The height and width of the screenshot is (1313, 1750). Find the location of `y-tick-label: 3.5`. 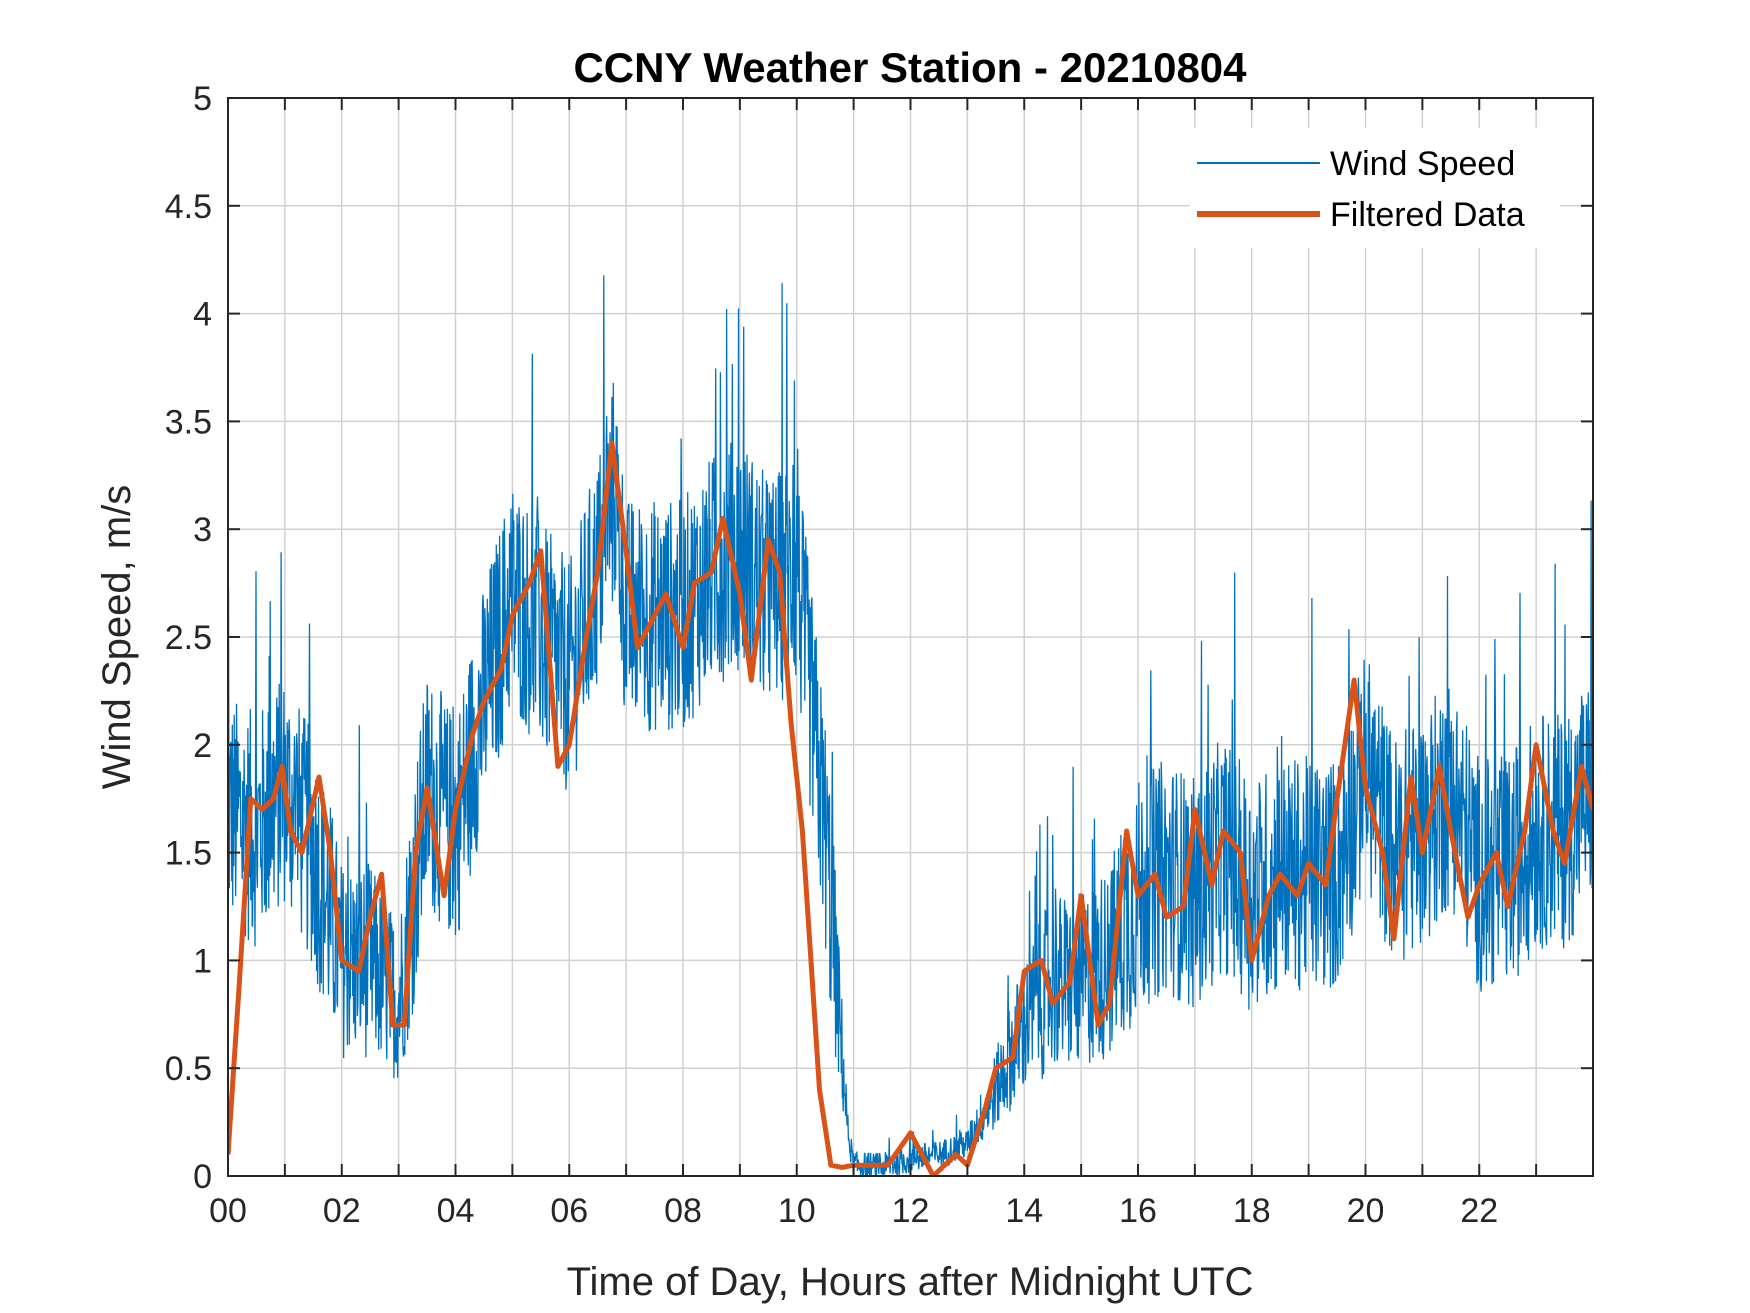

y-tick-label: 3.5 is located at coordinates (188, 422).